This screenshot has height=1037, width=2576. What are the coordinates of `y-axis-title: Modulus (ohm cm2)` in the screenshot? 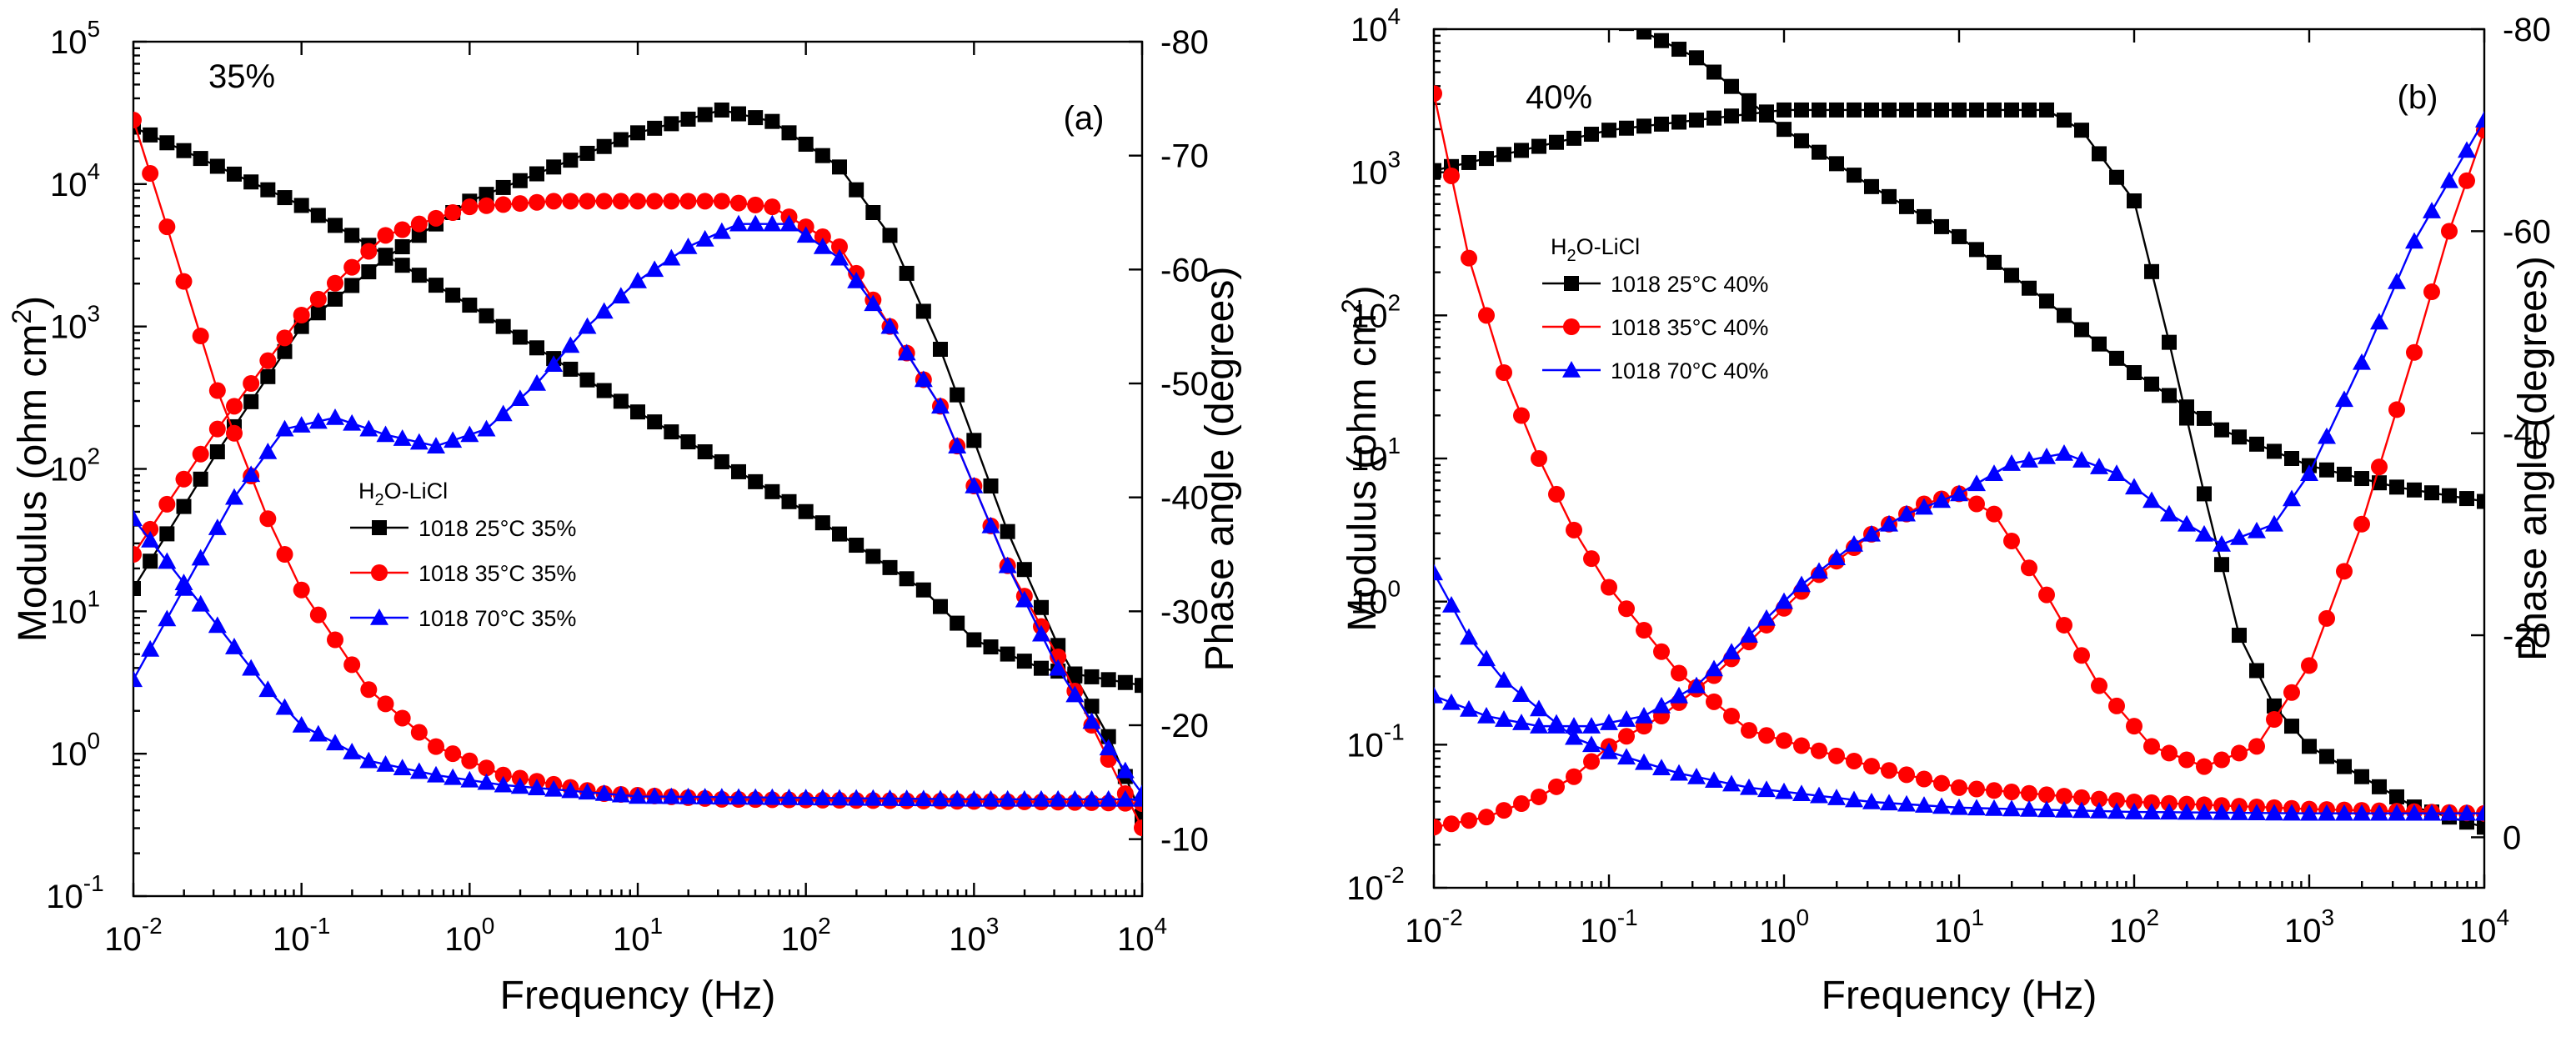 It's located at (1360, 458).